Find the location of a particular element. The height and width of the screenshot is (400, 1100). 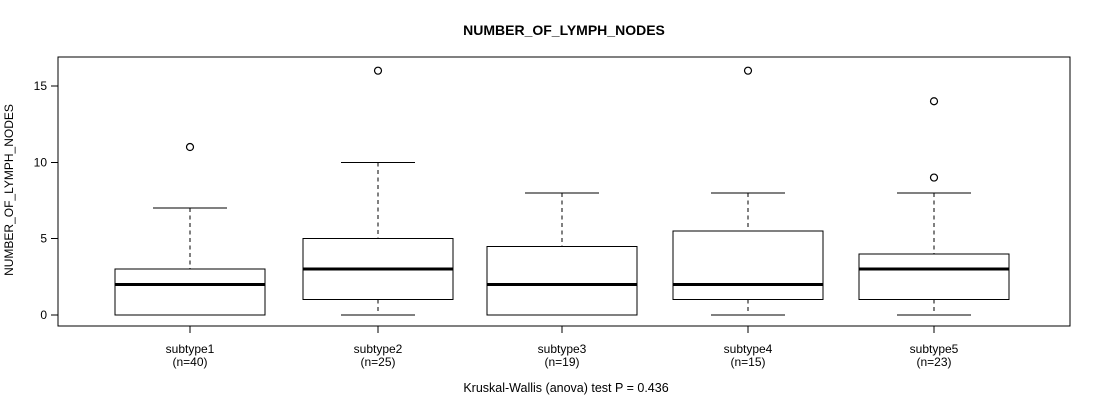

category-n-label: (n=25) is located at coordinates (377, 362).